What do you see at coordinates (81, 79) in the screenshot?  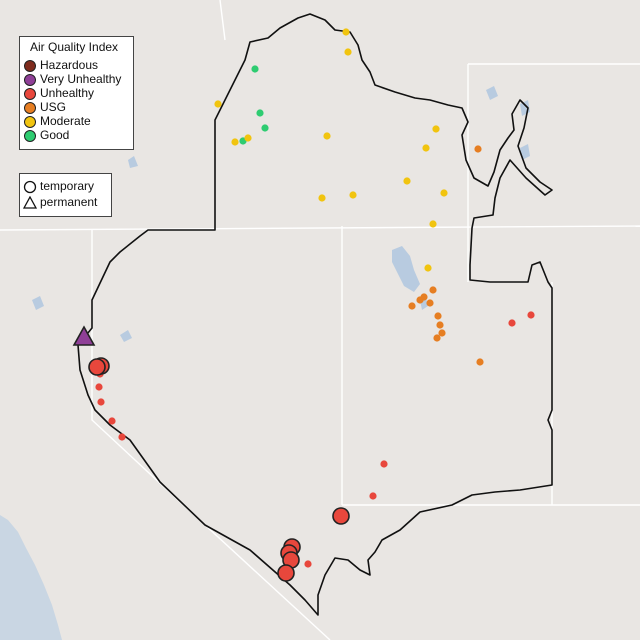 I see `legend-label: Very Unhealthy` at bounding box center [81, 79].